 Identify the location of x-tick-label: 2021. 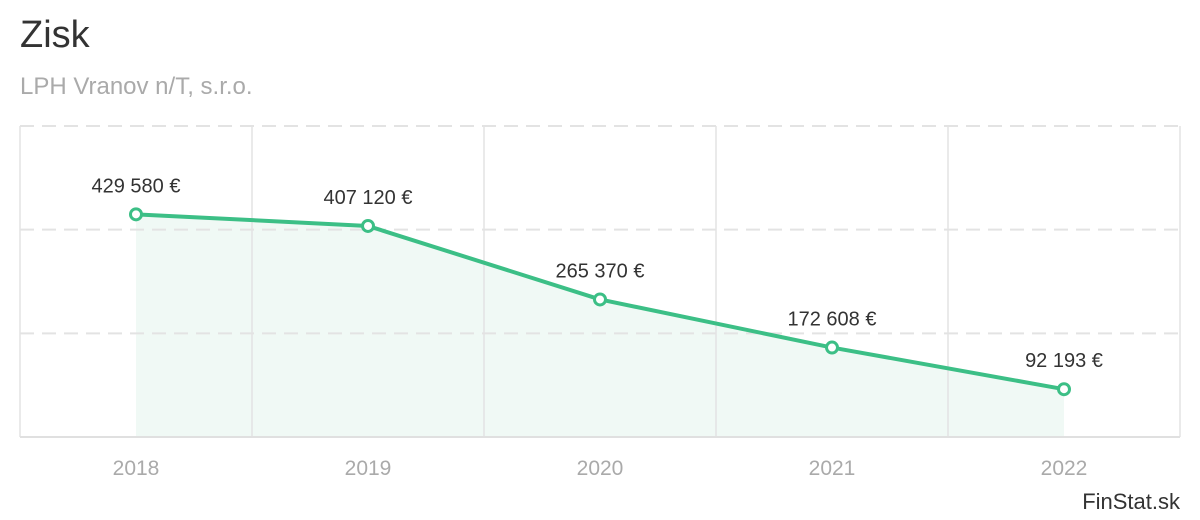
(832, 468).